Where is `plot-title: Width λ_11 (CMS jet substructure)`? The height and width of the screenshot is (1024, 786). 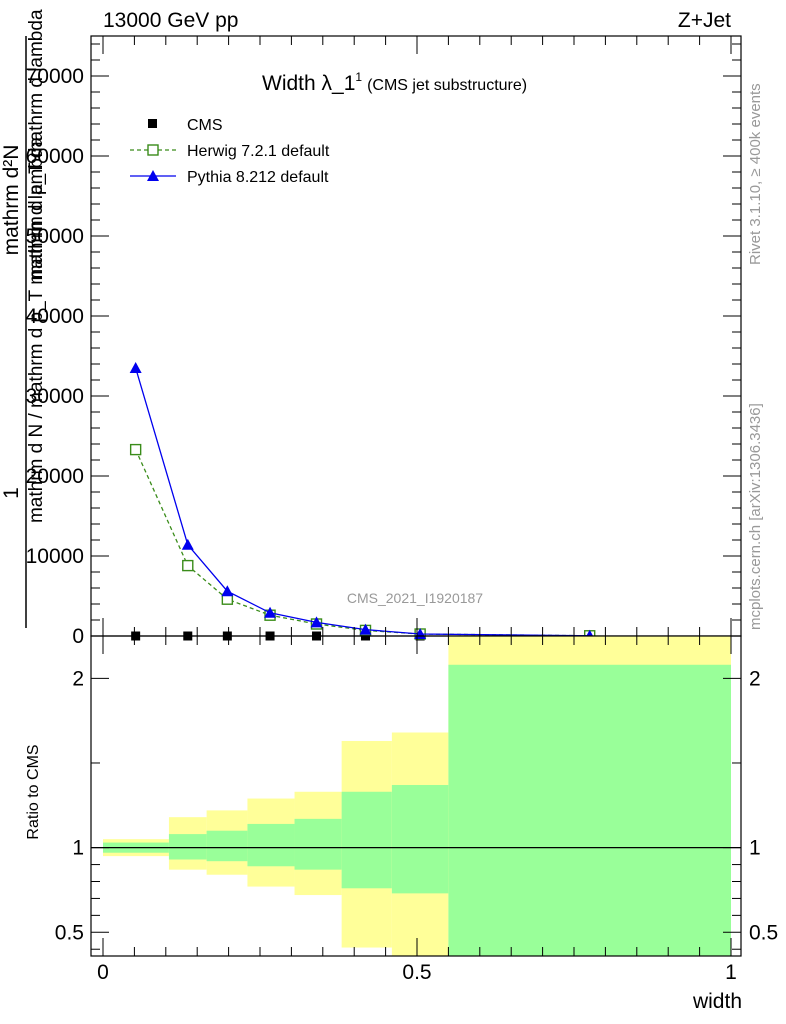 plot-title: Width λ_11 (CMS jet substructure) is located at coordinates (394, 82).